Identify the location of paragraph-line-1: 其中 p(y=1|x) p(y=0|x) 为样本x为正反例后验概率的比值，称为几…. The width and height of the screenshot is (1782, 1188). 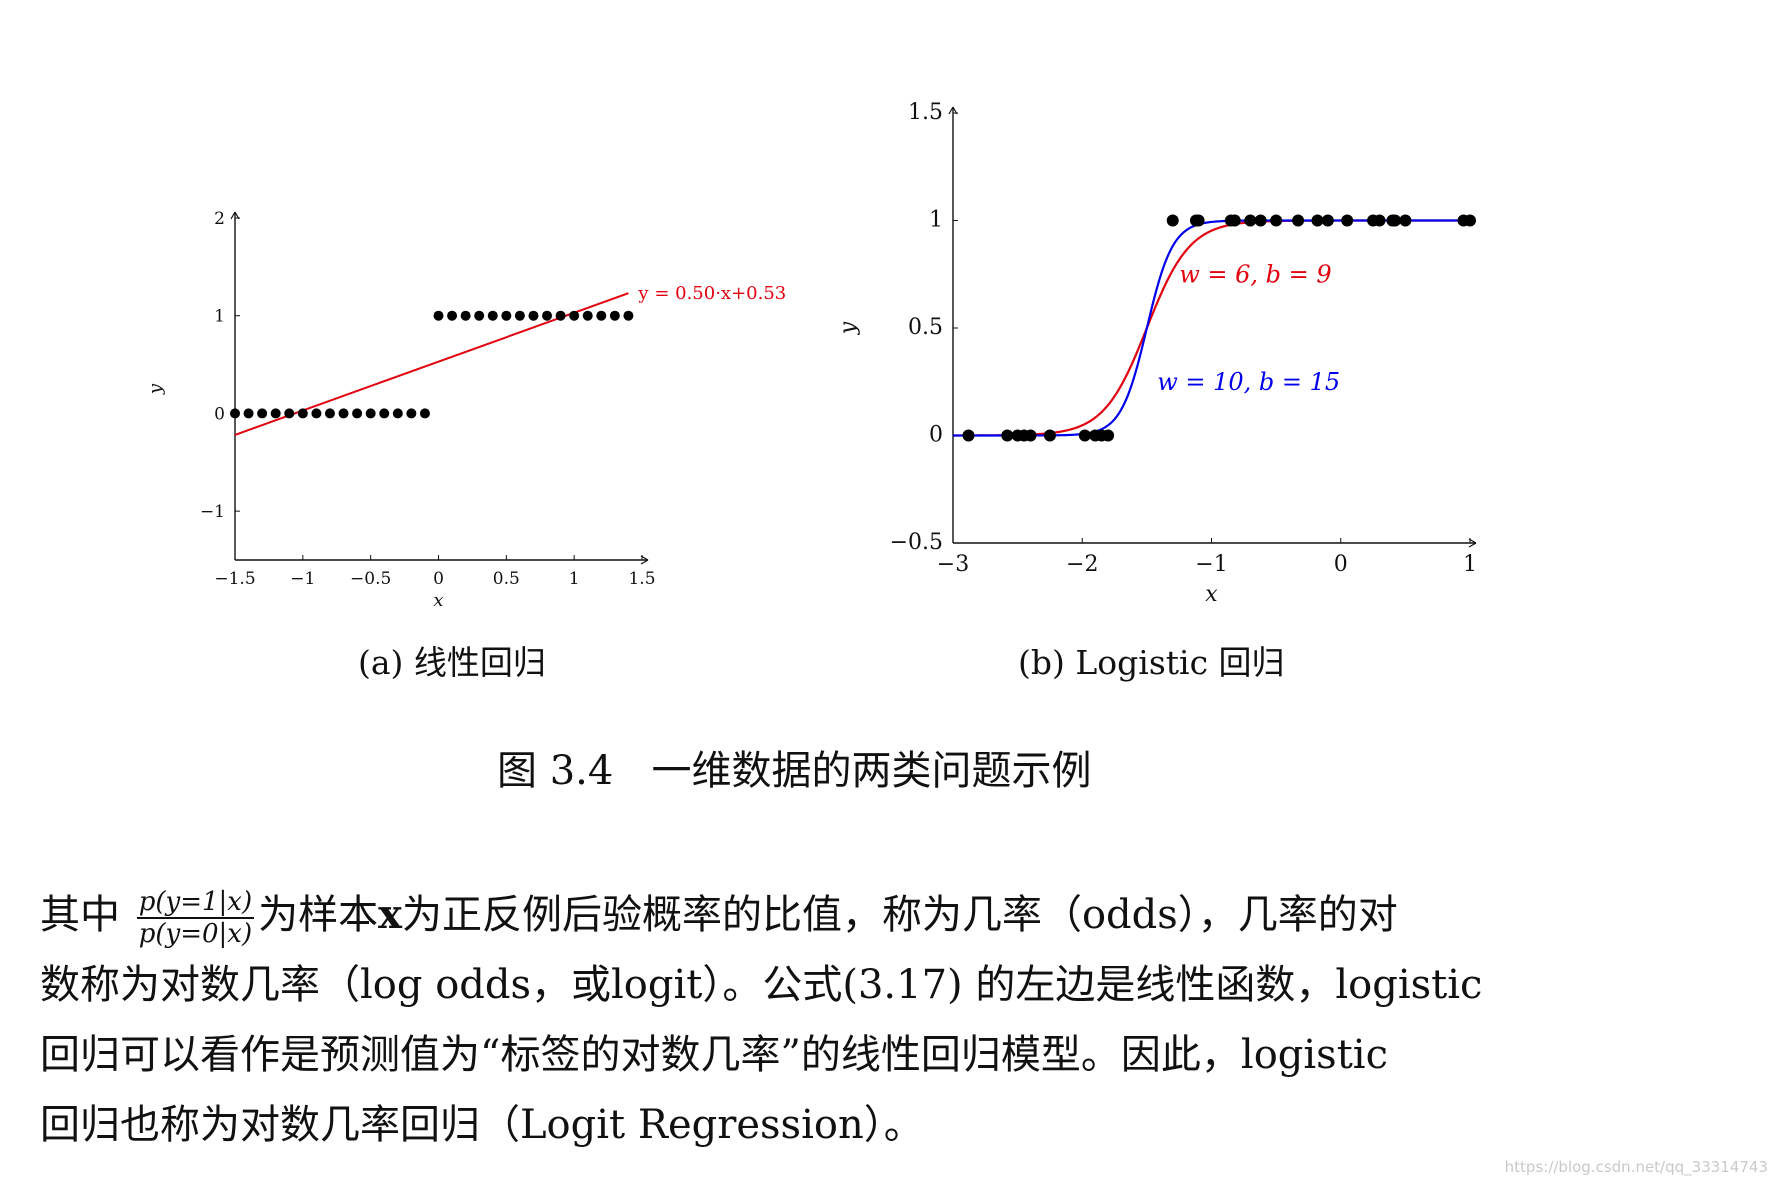
(820, 915).